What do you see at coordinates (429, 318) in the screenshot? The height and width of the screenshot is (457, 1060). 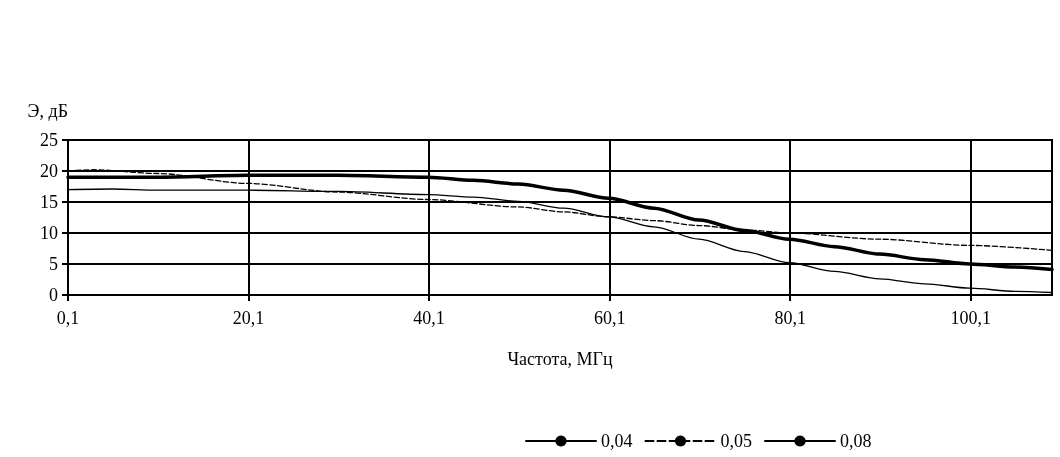 I see `x-tick-label: 40,1` at bounding box center [429, 318].